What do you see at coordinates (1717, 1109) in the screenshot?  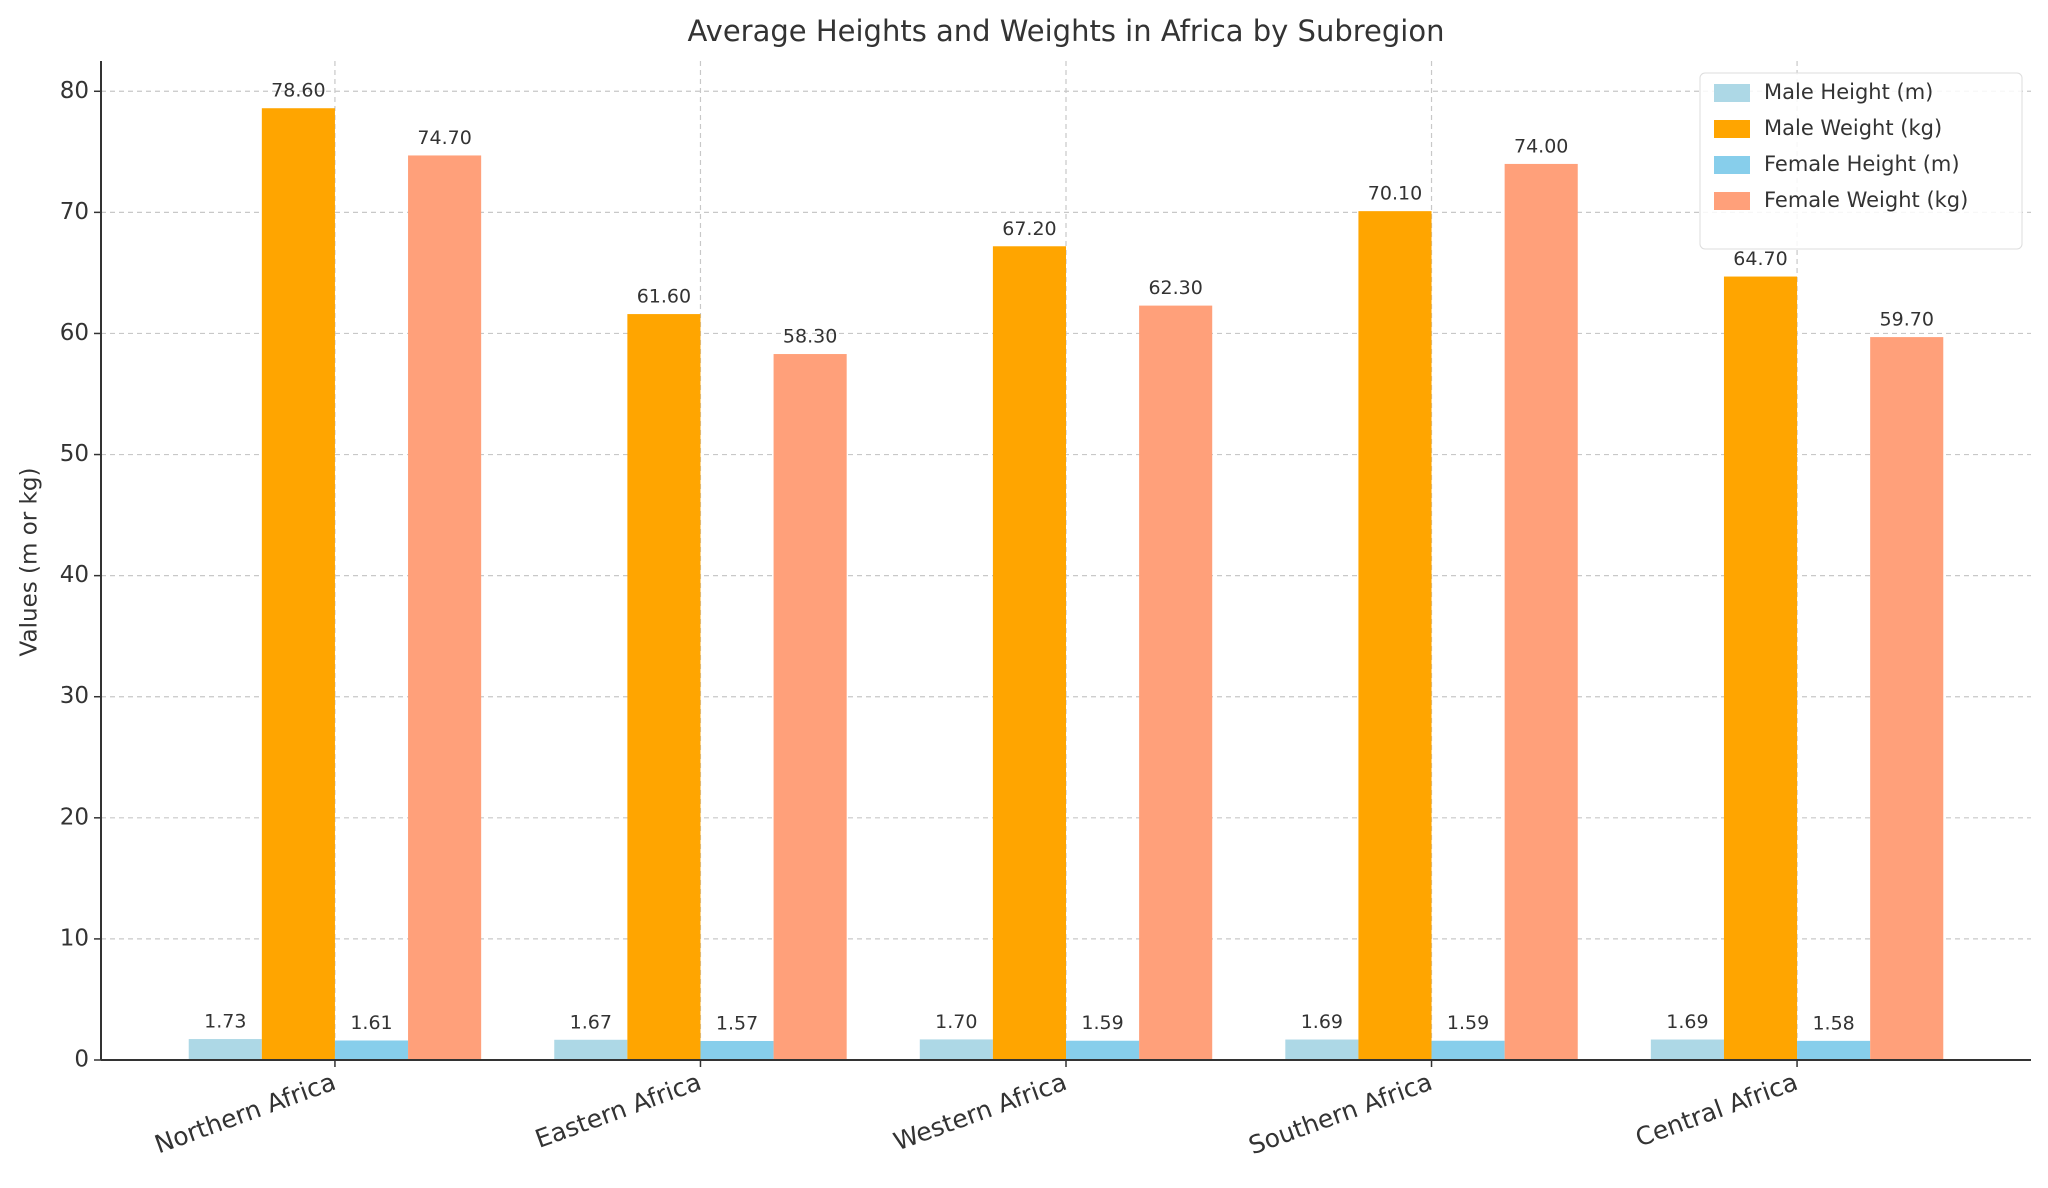 I see `x-tick-label: Central Africa` at bounding box center [1717, 1109].